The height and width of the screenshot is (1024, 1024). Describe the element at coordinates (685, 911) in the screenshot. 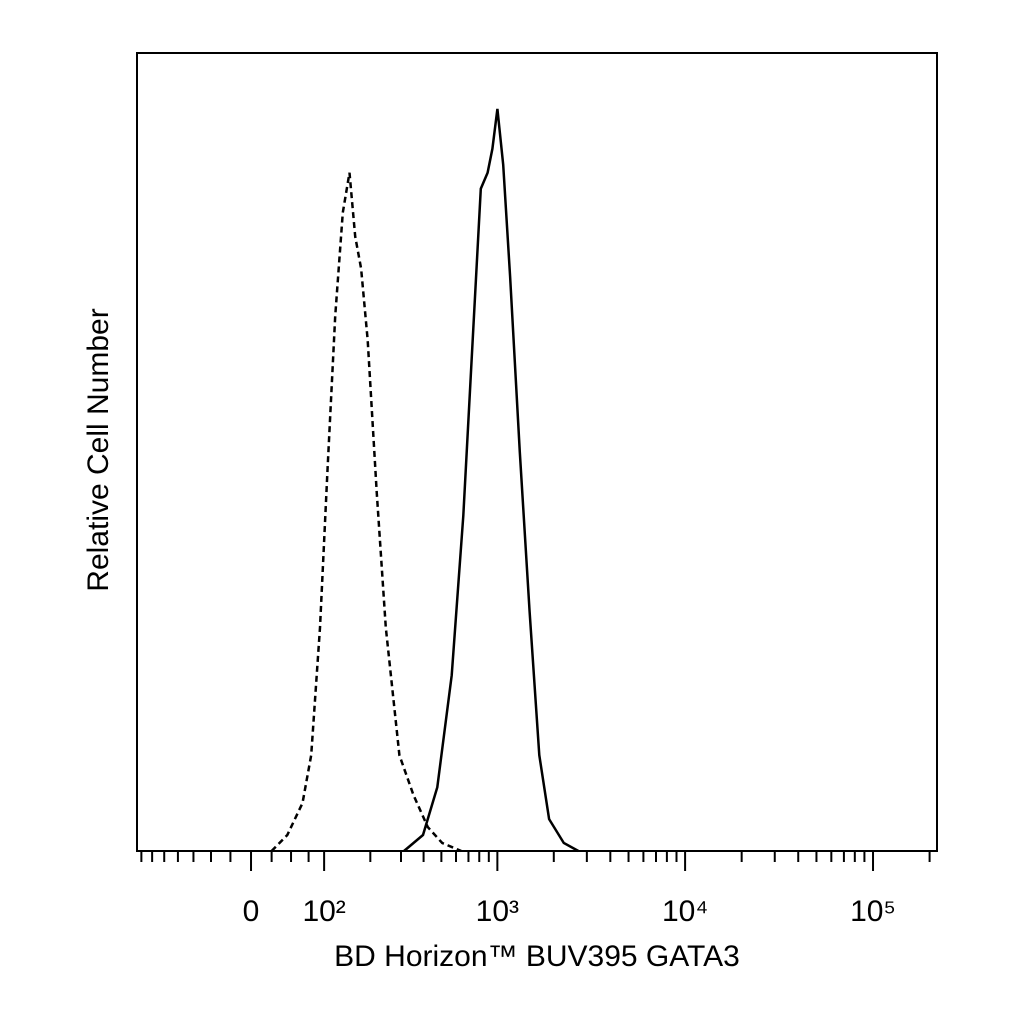

I see `x-tick-label: 10⁴` at that location.